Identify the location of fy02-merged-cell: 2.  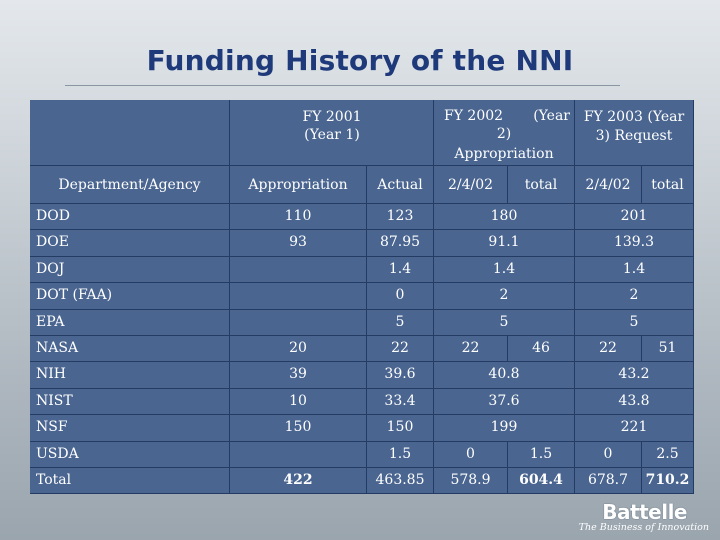
(504, 296).